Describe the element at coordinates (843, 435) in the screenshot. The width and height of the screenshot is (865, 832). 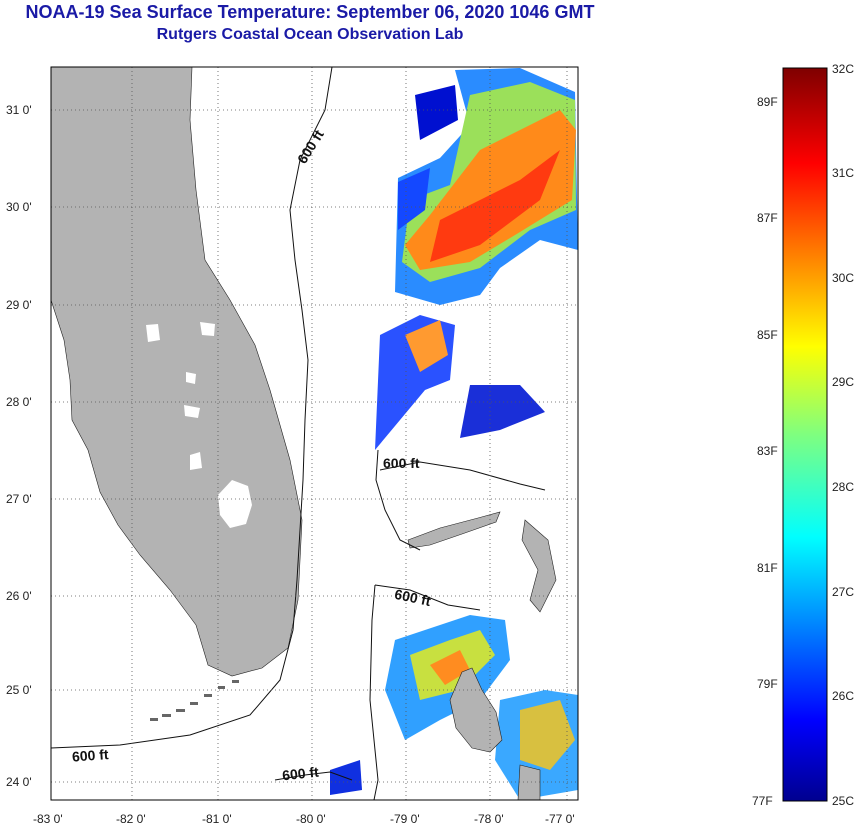
I see `colorbar-celsius-labels: 32C 31C 30C 29C 28C 27C 26C 25C` at that location.